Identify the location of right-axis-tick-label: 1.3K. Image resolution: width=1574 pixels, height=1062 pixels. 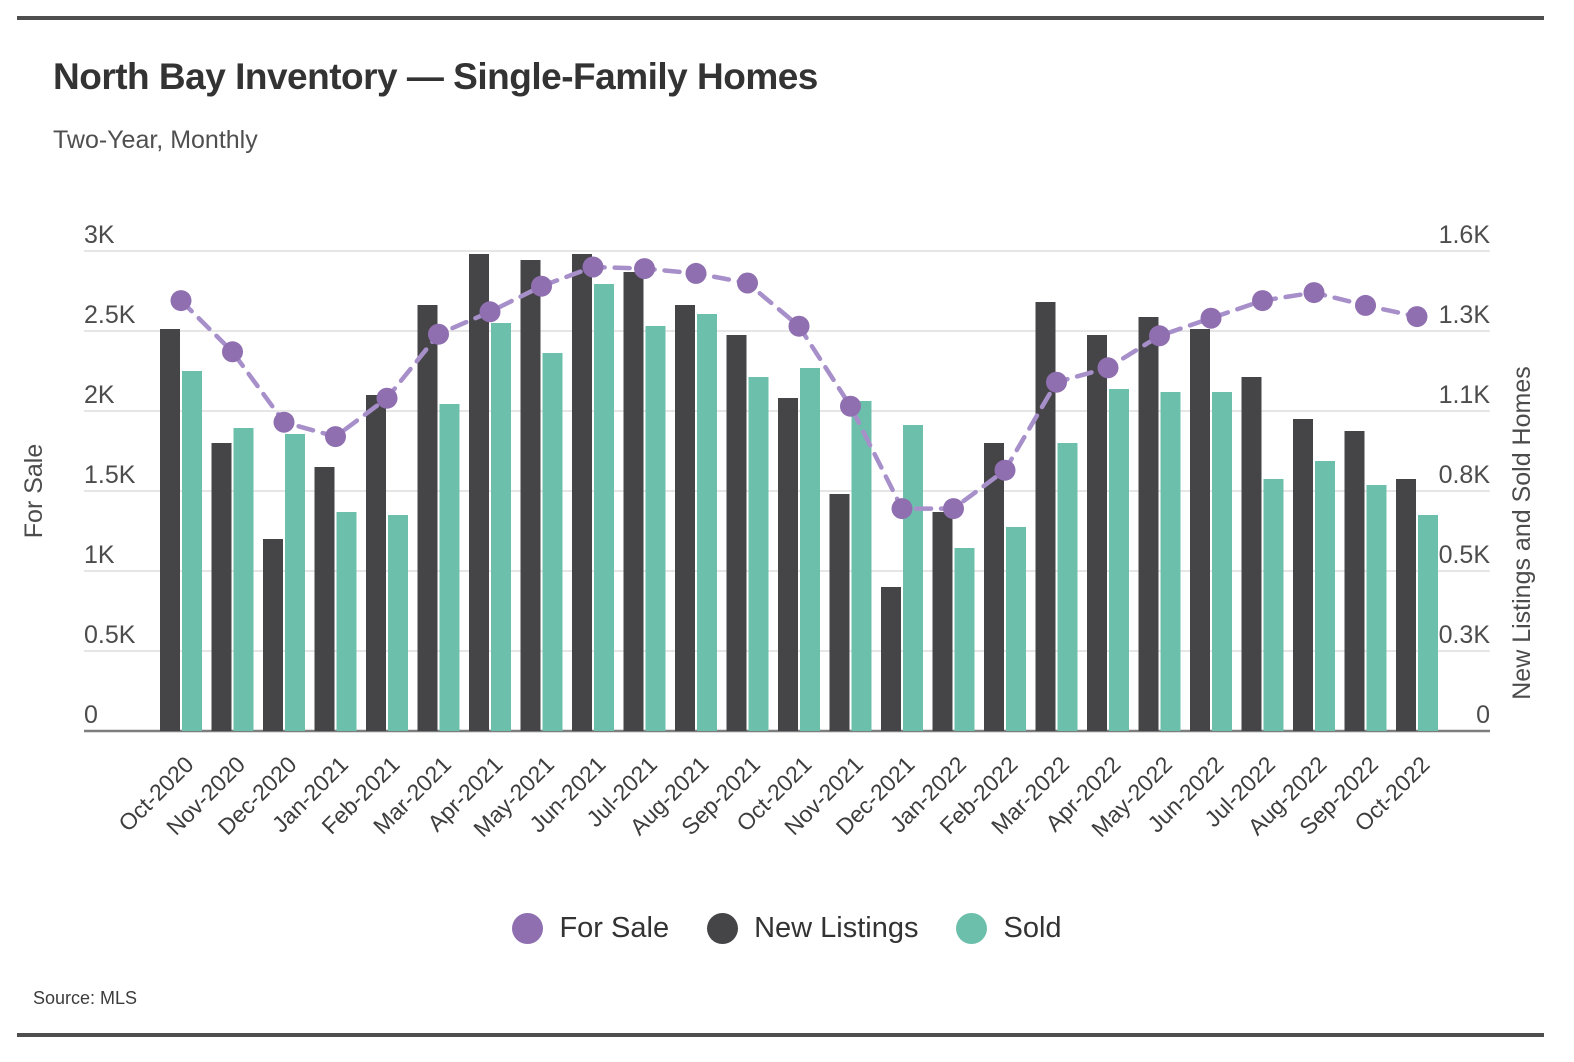
(1465, 315).